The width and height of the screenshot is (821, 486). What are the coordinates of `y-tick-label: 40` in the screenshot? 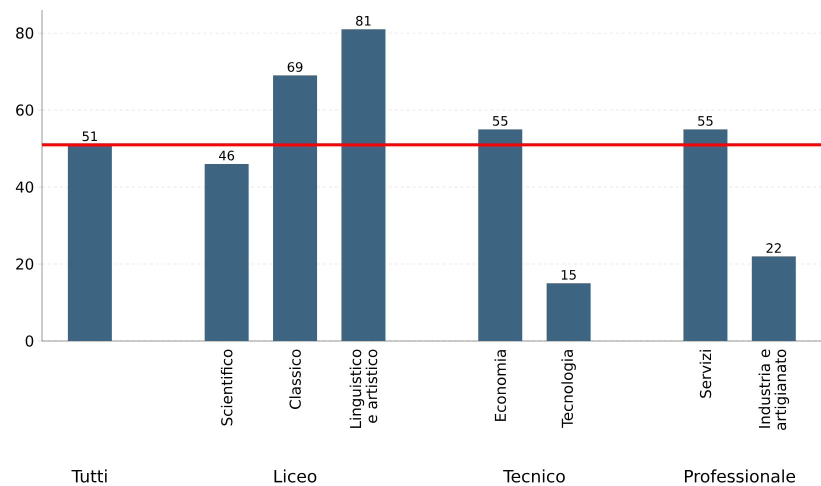 It's located at (25, 187).